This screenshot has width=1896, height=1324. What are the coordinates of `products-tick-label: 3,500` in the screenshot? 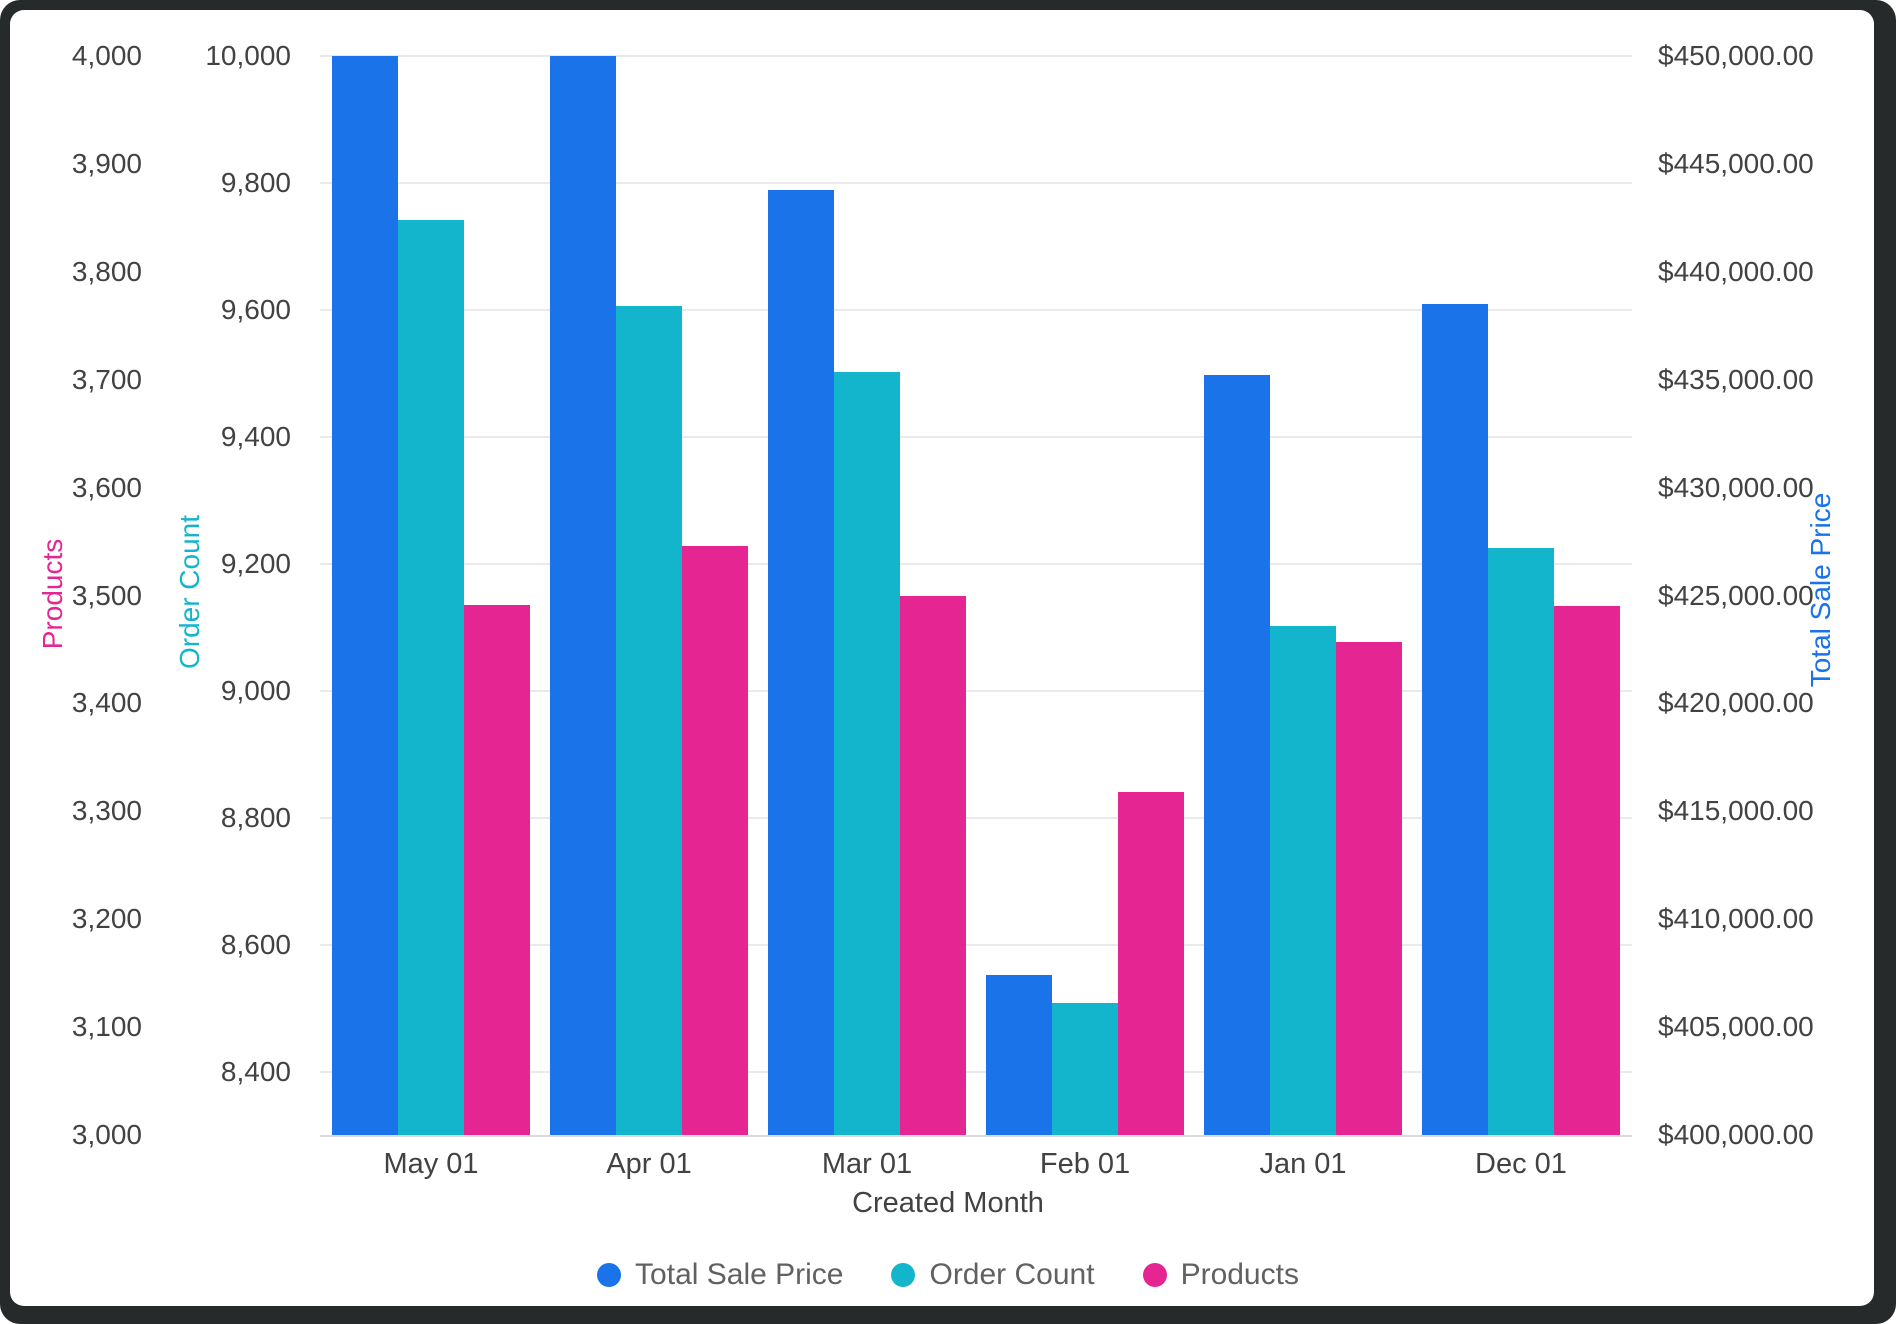 It's located at (106, 595).